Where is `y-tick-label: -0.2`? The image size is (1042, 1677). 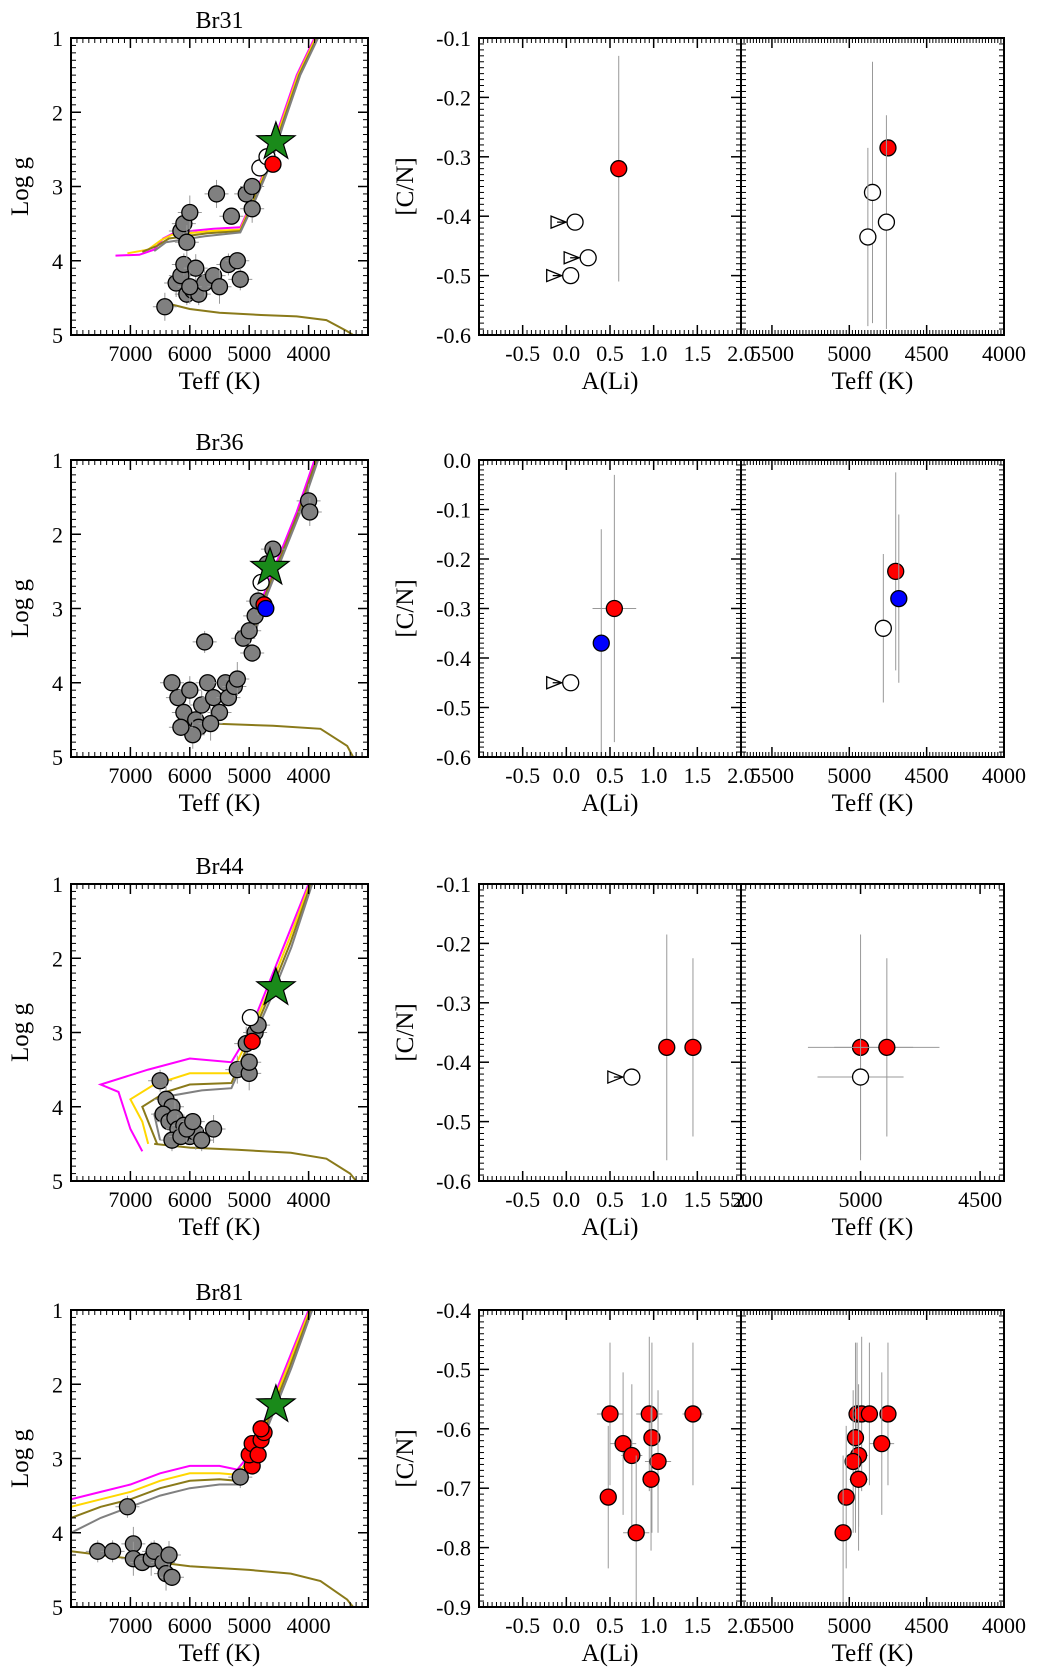 y-tick-label: -0.2 is located at coordinates (453, 559).